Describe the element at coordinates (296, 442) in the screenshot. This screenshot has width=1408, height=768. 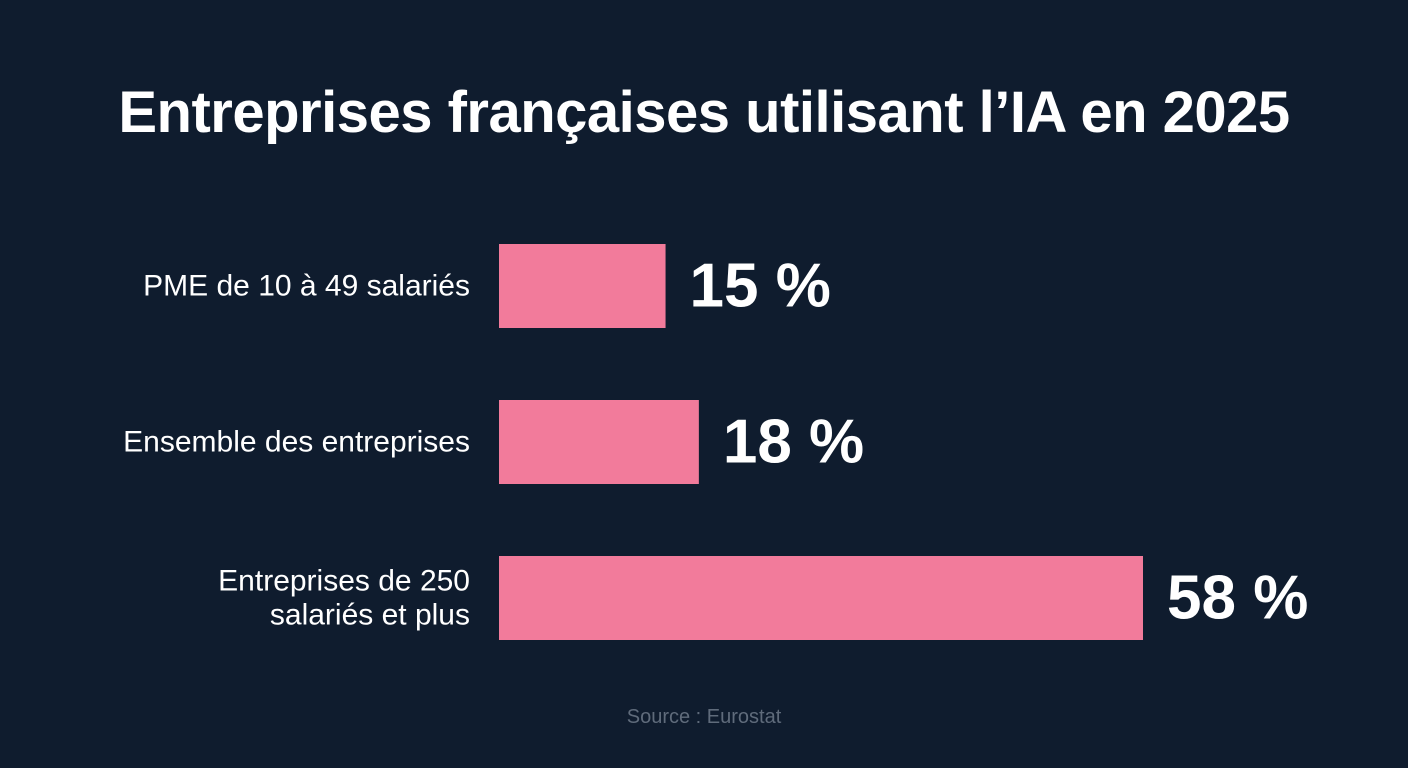
I see `category-label-2: Ensemble des entreprises` at that location.